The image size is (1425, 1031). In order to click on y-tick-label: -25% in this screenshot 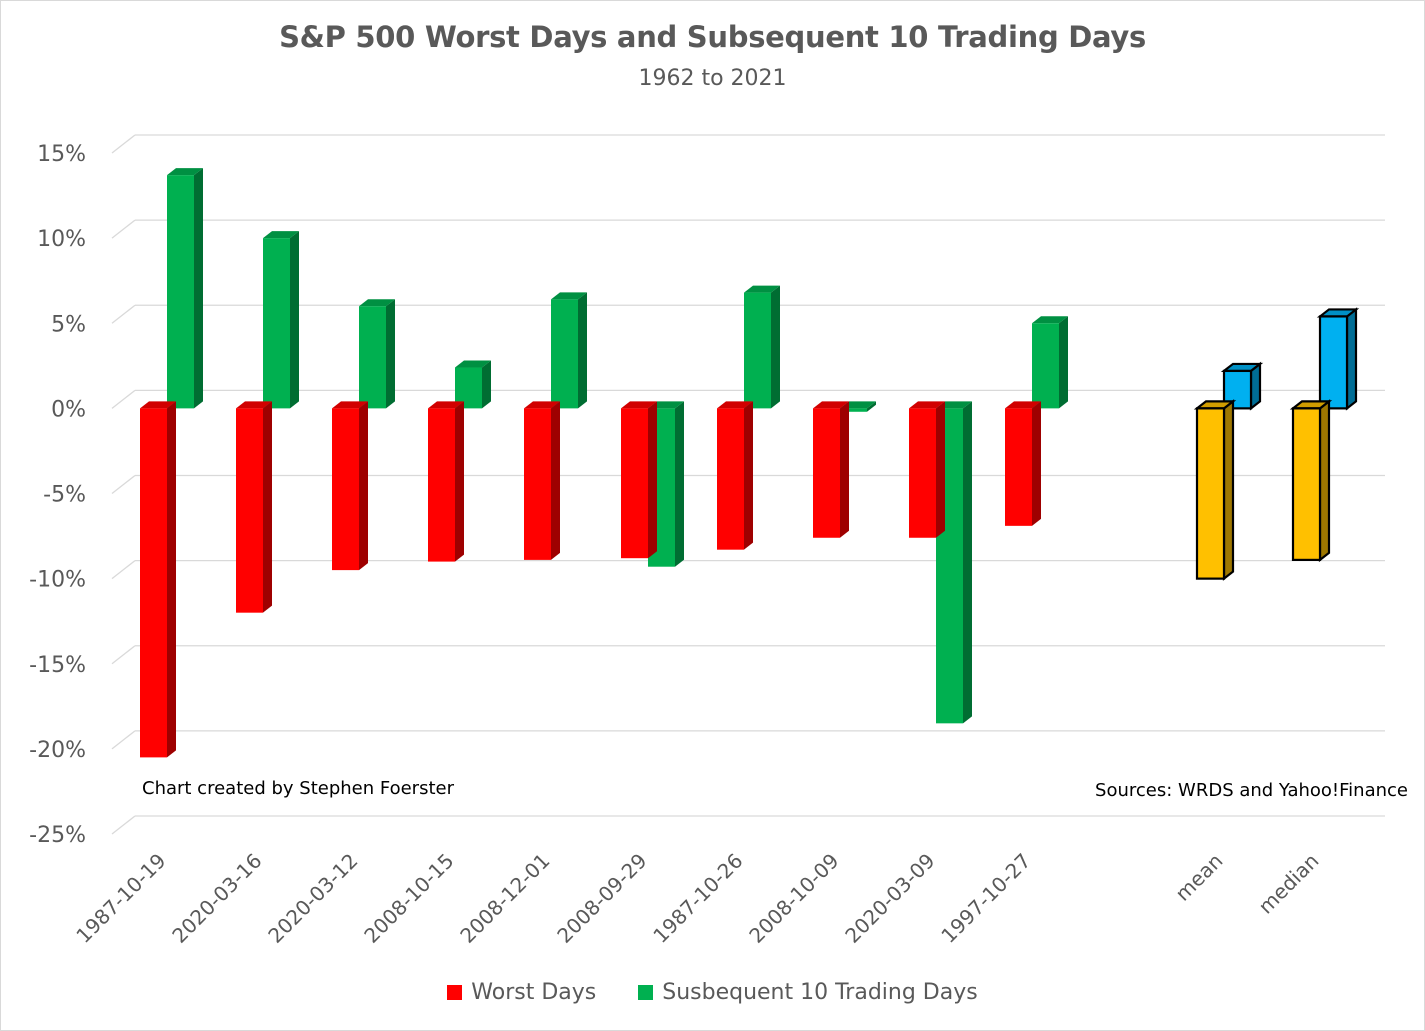, I will do `click(57, 835)`.